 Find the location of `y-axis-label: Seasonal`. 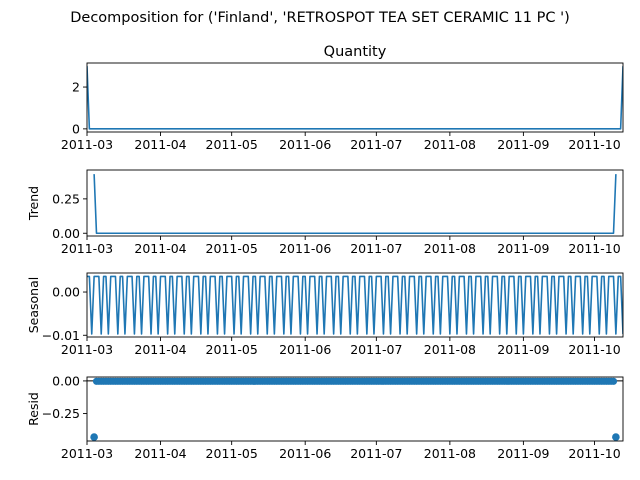

y-axis-label: Seasonal is located at coordinates (33, 305).